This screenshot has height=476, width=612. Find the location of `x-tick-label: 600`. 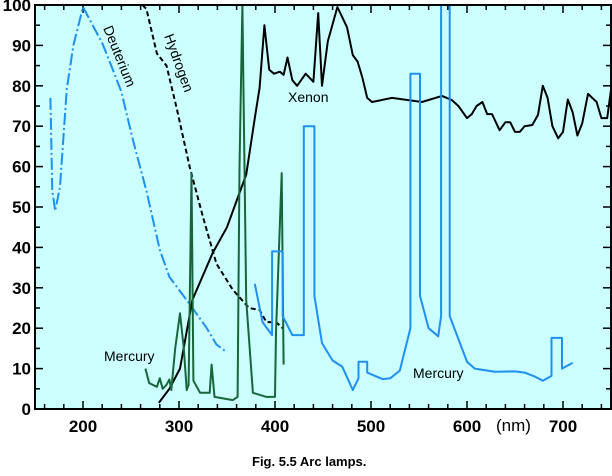

x-tick-label: 600 is located at coordinates (467, 426).